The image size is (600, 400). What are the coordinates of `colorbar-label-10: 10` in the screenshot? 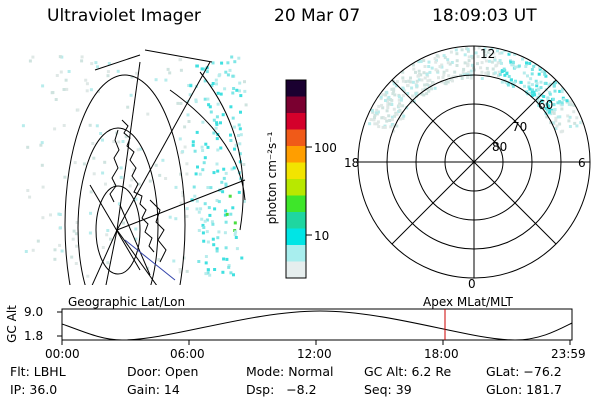 It's located at (322, 236).